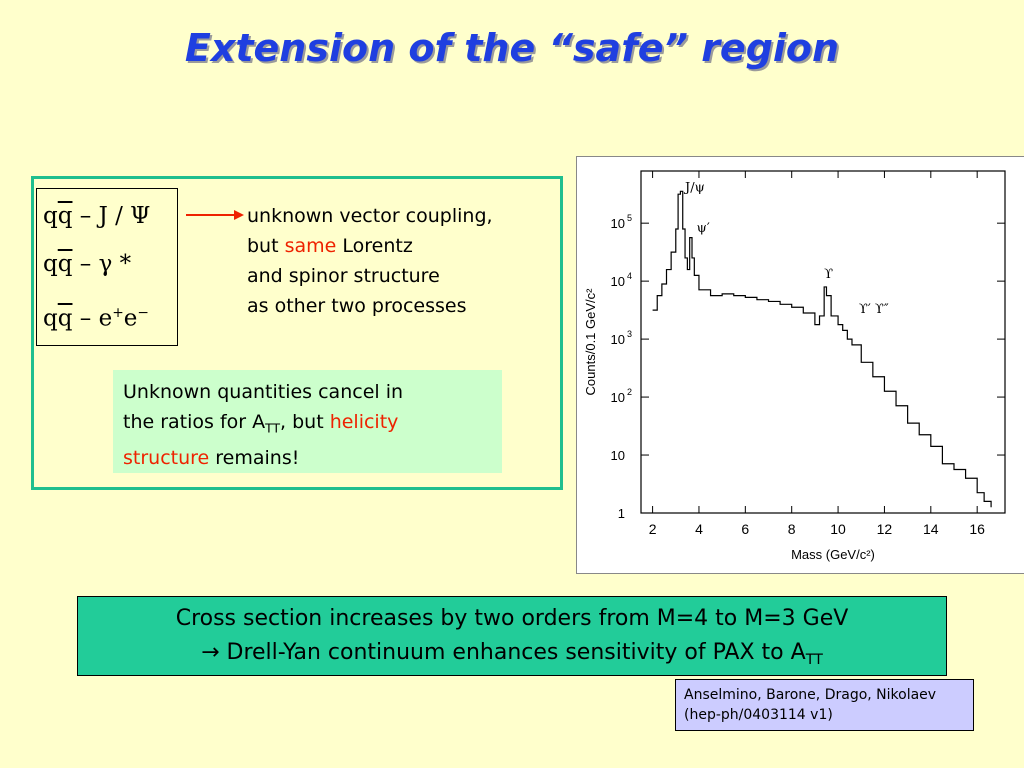 The height and width of the screenshot is (768, 1024). Describe the element at coordinates (694, 187) in the screenshot. I see `peak-label: J/ψ` at that location.